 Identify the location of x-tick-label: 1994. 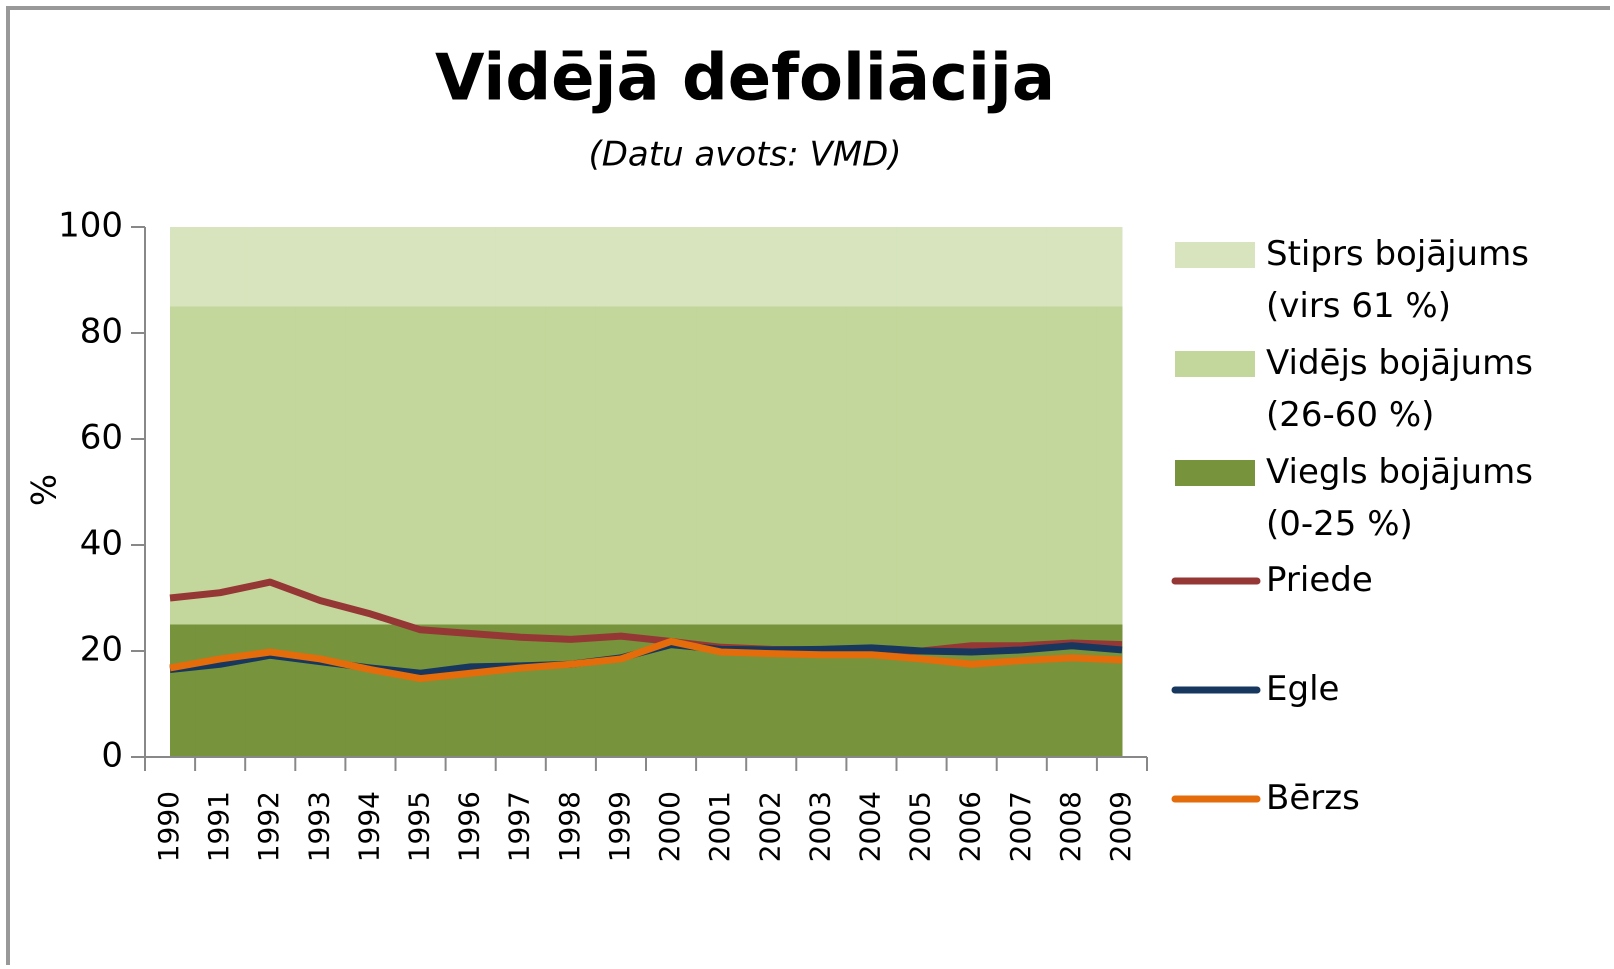
(368, 826).